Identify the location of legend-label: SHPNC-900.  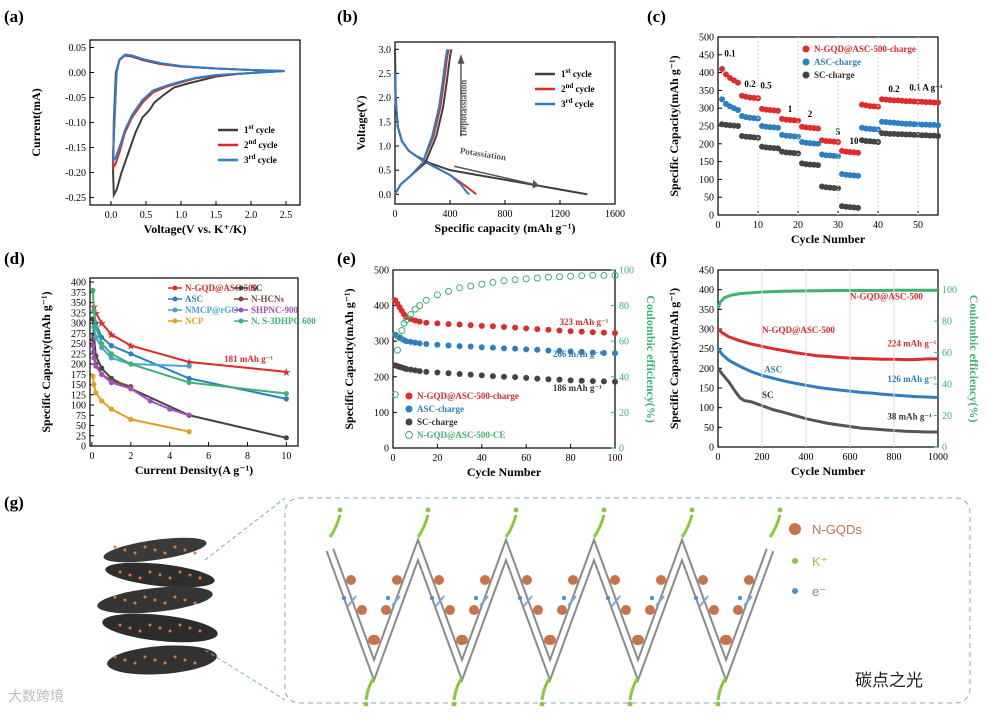
(274, 310).